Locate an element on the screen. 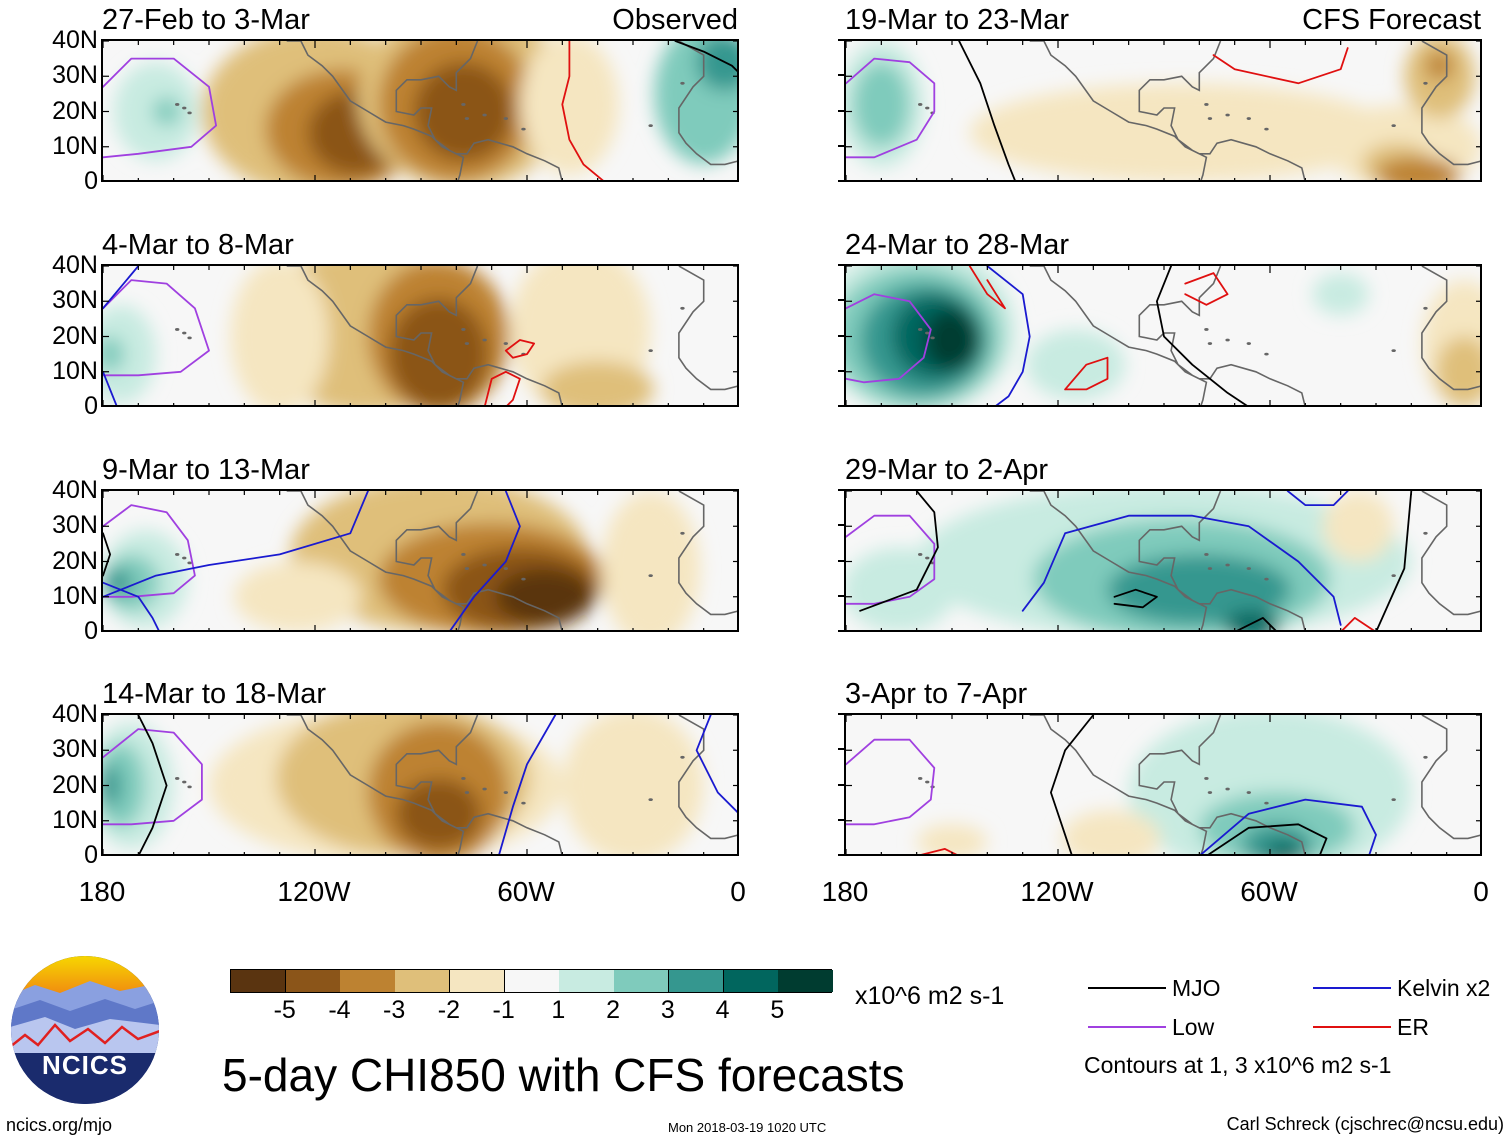  lat-tick-label: 20N is located at coordinates (75, 335).